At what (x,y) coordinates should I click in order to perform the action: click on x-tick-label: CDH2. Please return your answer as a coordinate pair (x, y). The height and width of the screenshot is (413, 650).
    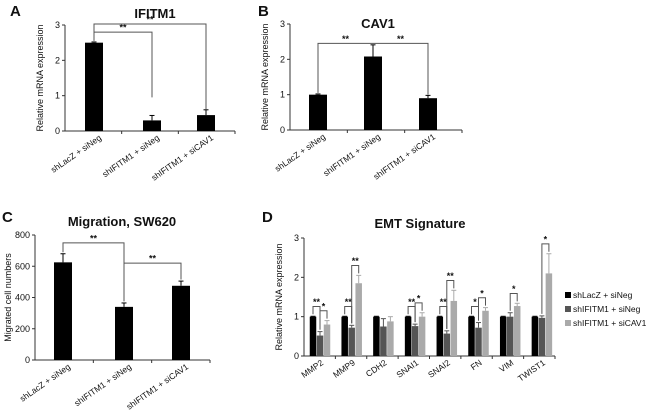
    Looking at the image, I should click on (376, 368).